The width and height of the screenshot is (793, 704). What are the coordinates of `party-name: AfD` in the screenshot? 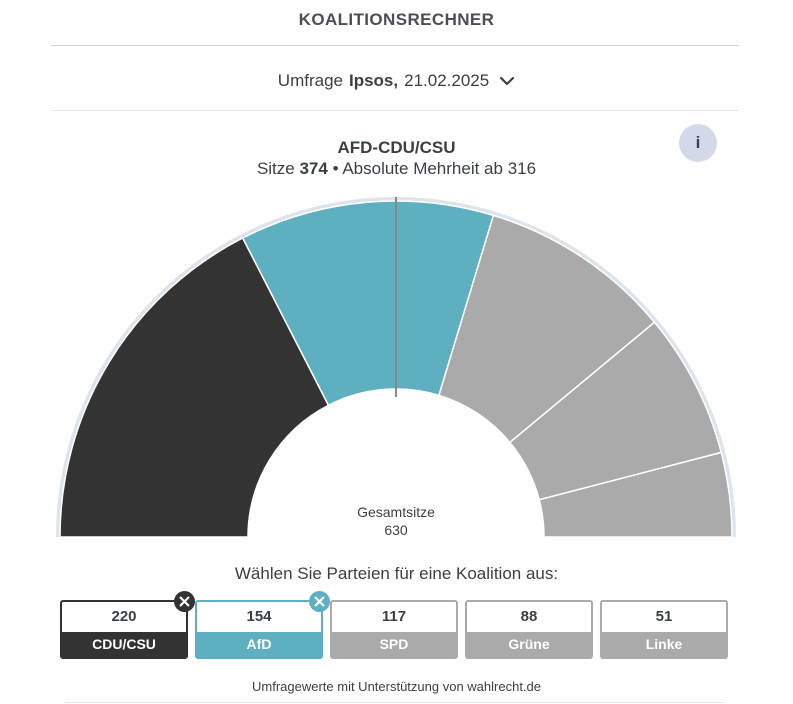 It's located at (259, 644).